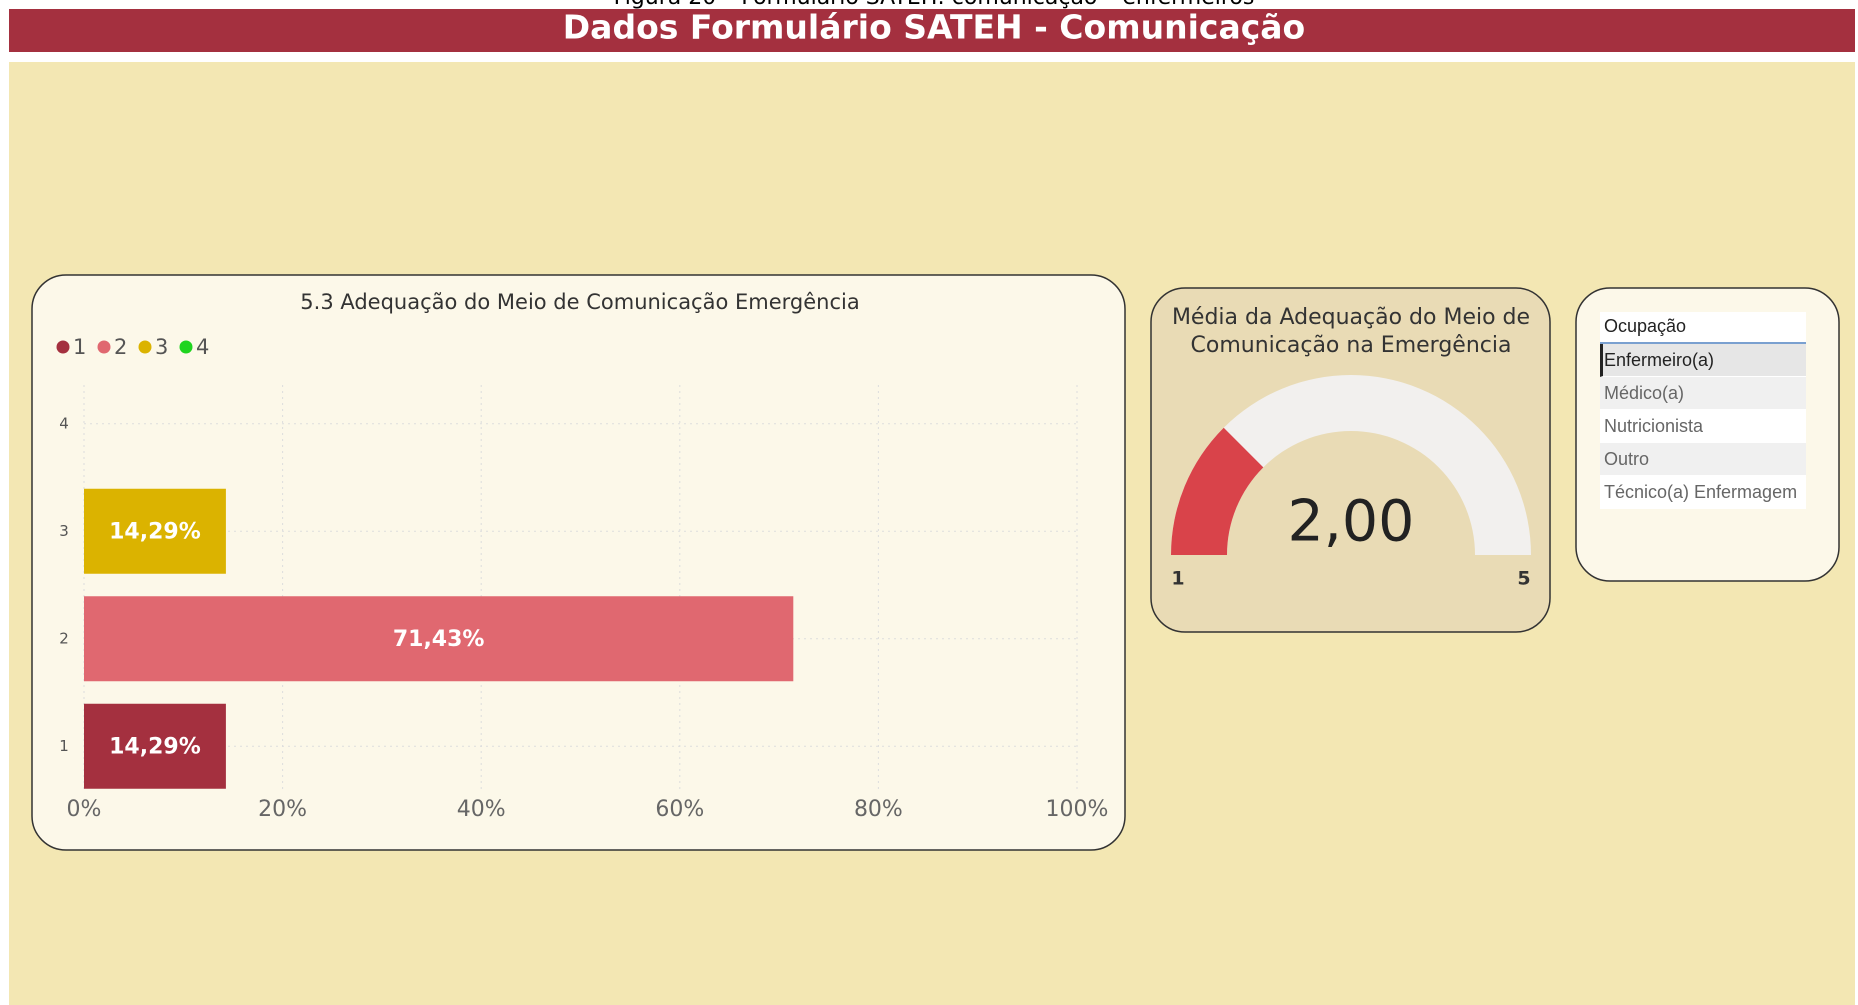  What do you see at coordinates (64, 531) in the screenshot?
I see `y-tick-label: 3` at bounding box center [64, 531].